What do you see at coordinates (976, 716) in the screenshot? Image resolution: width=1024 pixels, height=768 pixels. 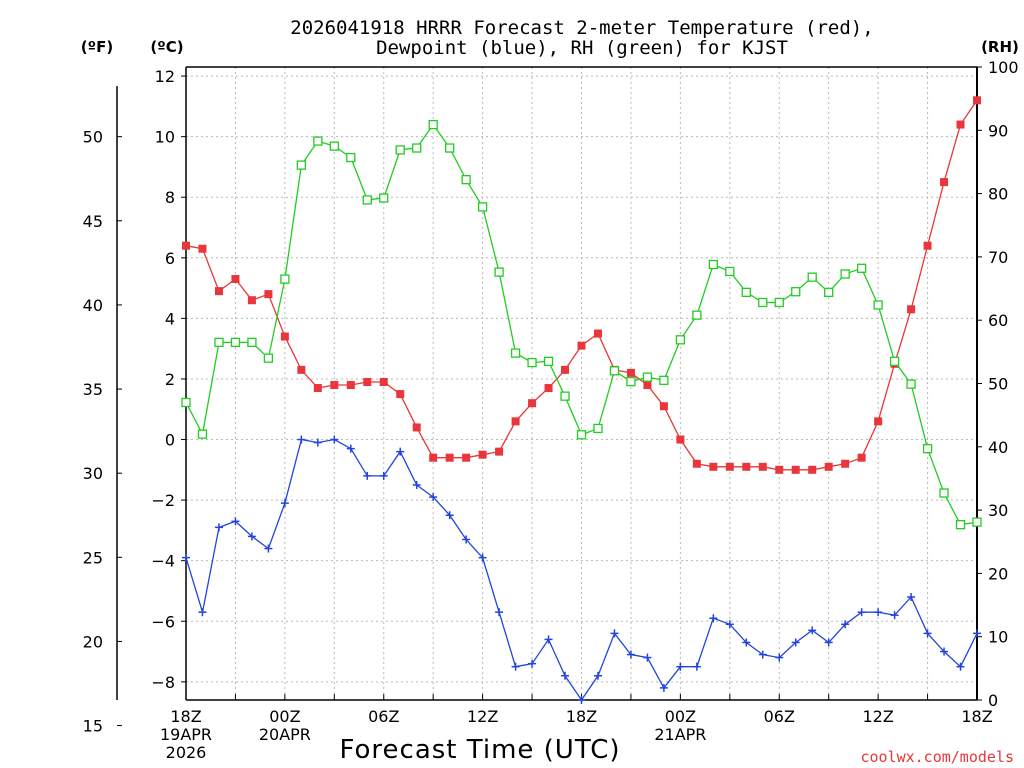 I see `time-tick-label: 18Z` at bounding box center [976, 716].